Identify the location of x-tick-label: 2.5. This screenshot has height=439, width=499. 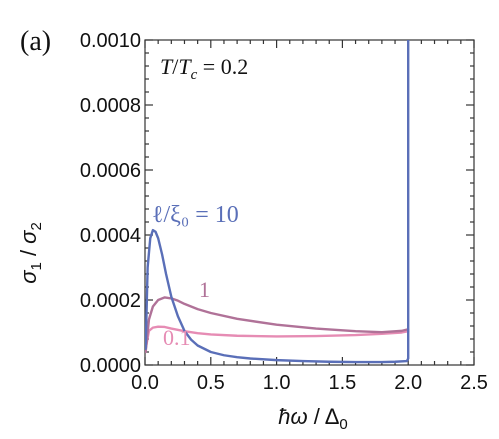
(474, 383).